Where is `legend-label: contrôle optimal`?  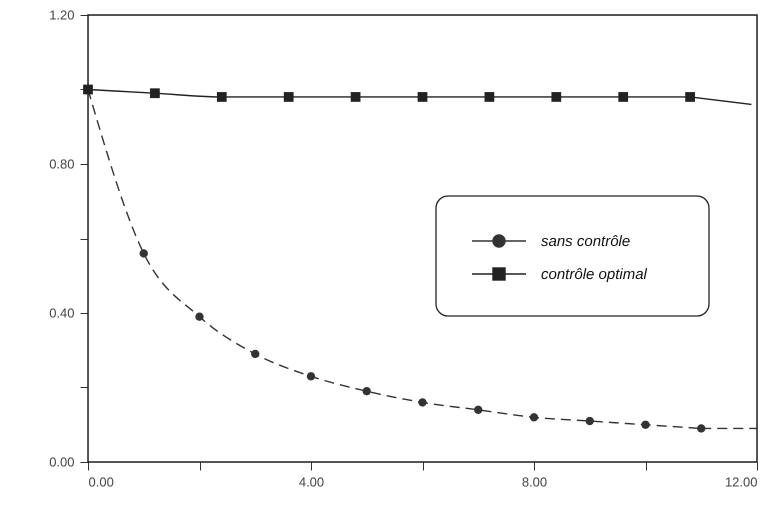 legend-label: contrôle optimal is located at coordinates (594, 274).